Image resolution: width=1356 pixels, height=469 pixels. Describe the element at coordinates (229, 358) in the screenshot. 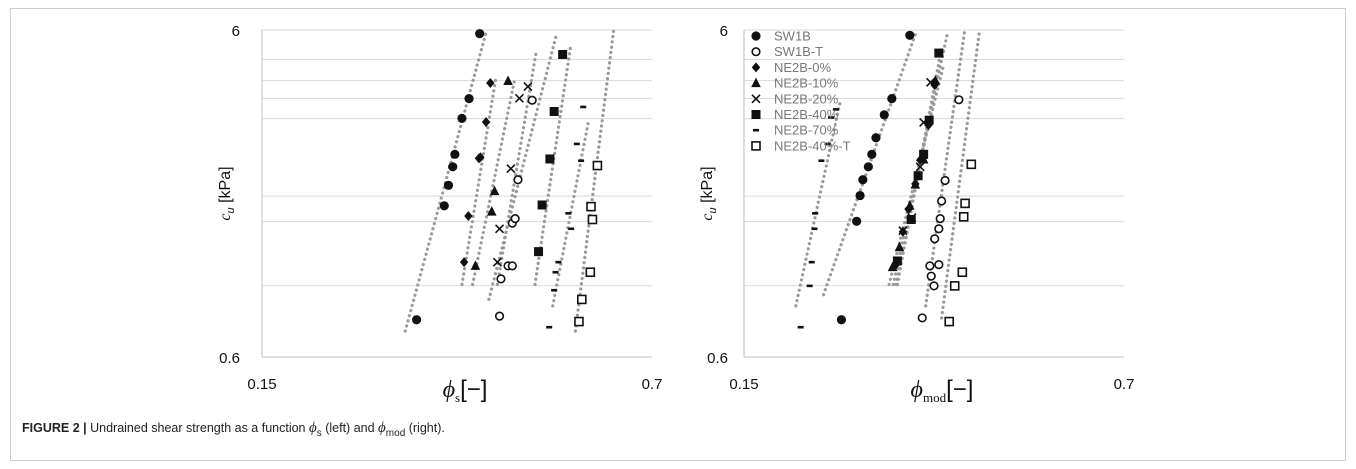

I see `y-tick-label: 0.6` at that location.